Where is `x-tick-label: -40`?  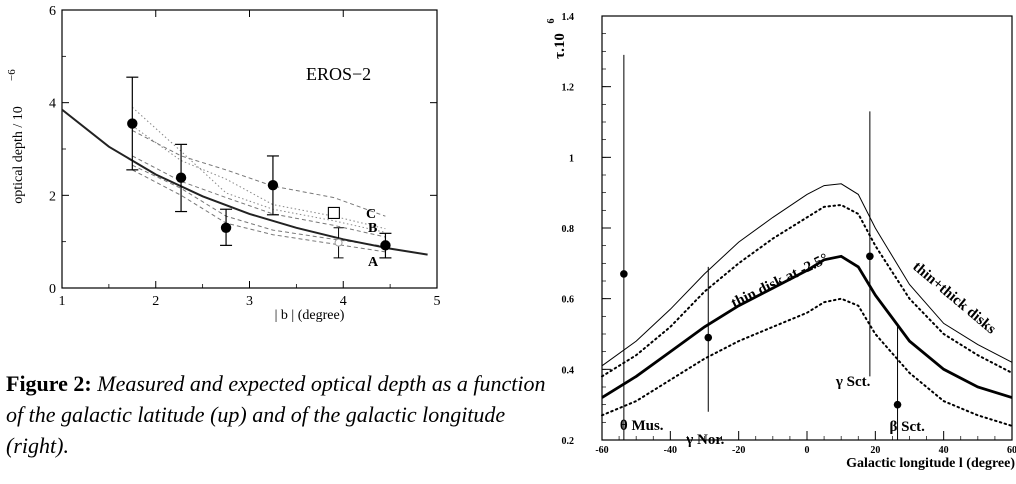 x-tick-label: -40 is located at coordinates (670, 450).